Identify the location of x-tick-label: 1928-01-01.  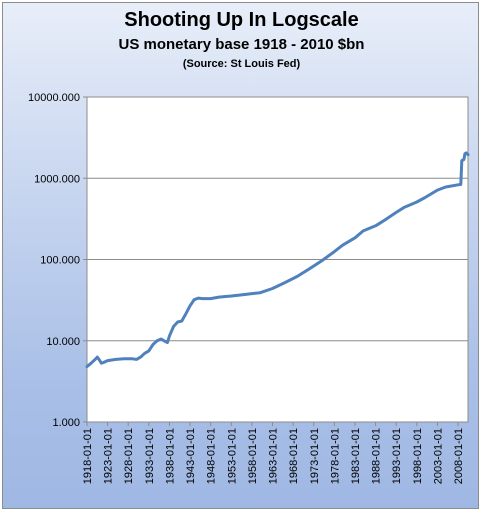
(129, 456).